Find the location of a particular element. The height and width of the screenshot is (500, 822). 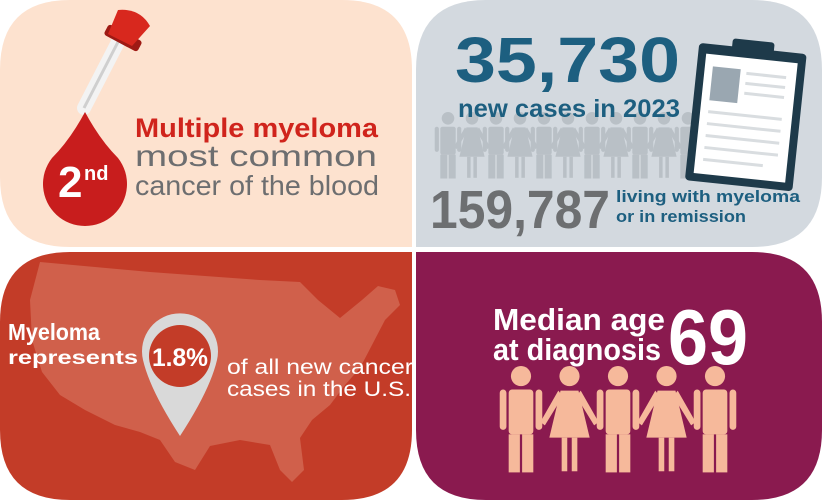

clipboard-icon is located at coordinates (746, 114).